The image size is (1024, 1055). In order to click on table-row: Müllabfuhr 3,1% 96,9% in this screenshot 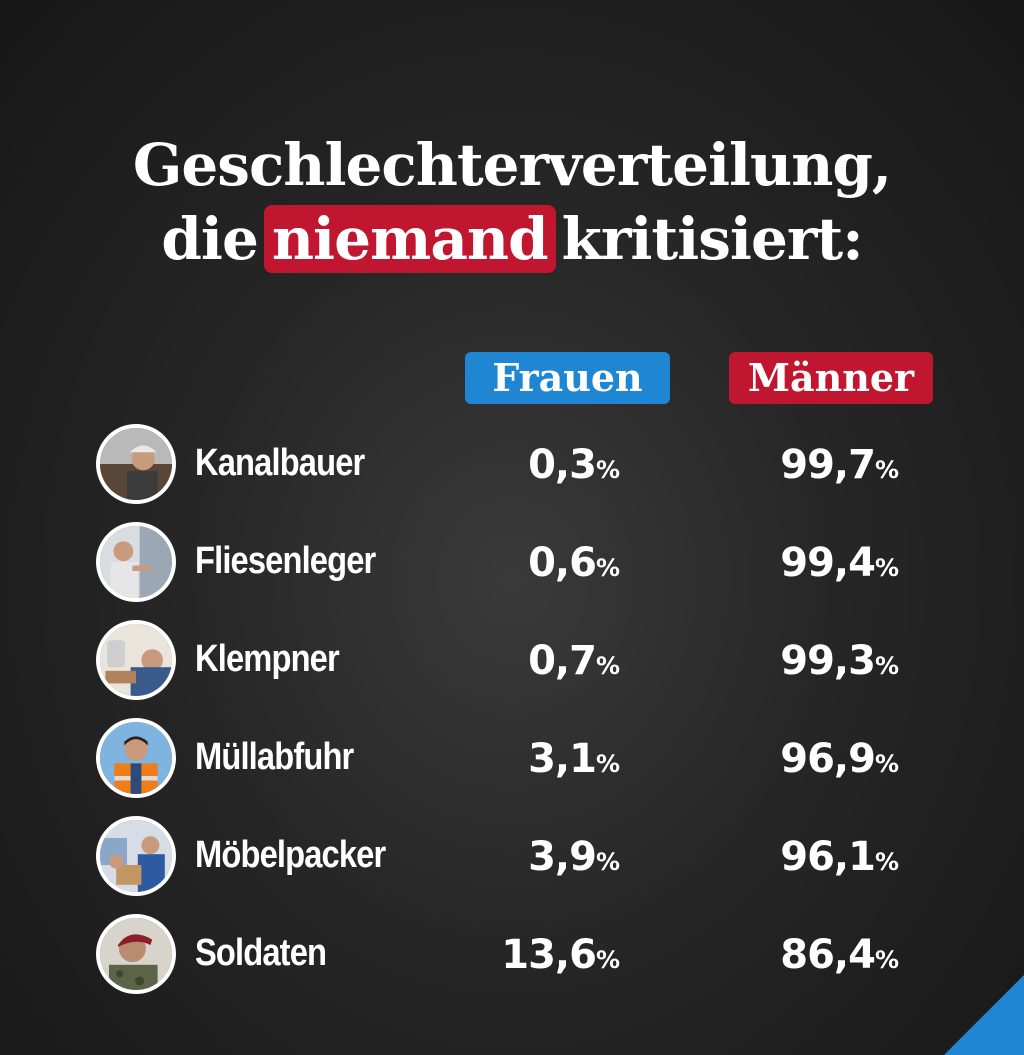, I will do `click(512, 762)`.